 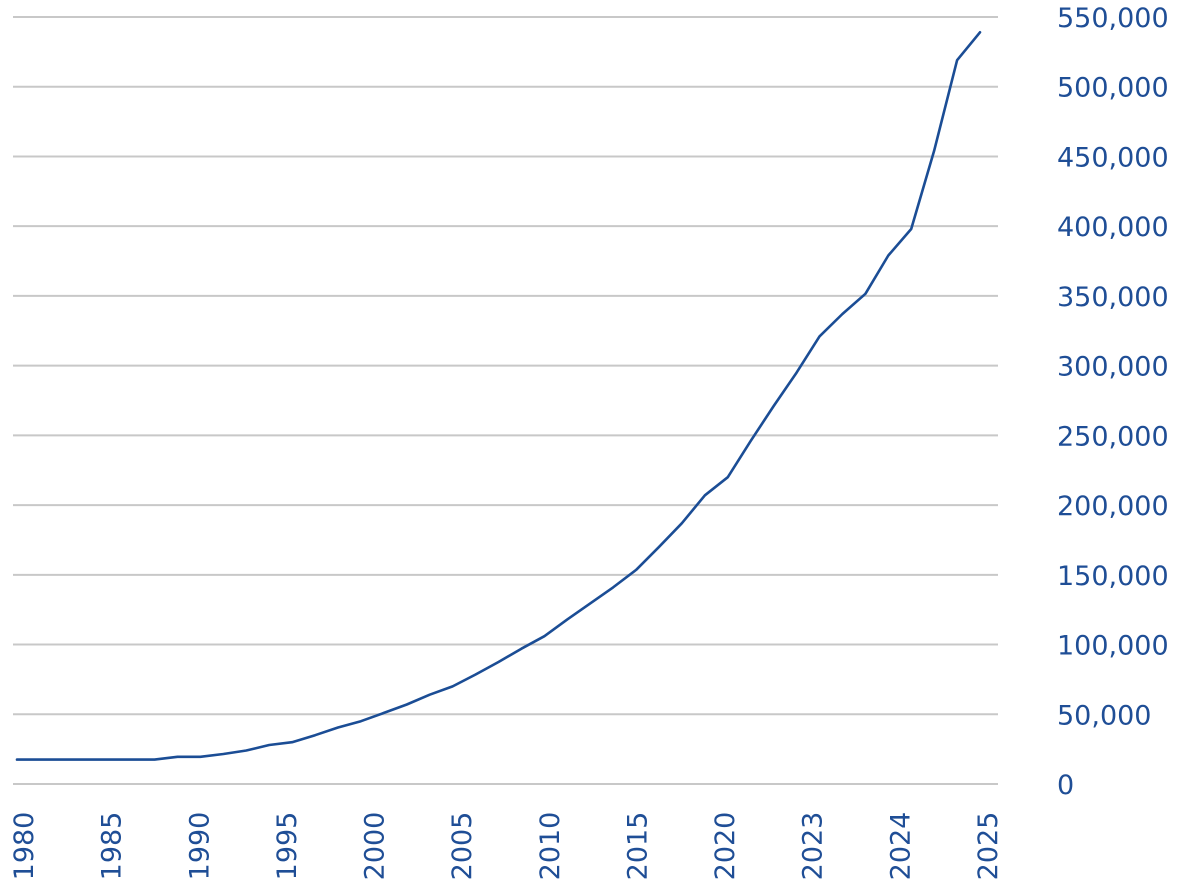 What do you see at coordinates (112, 846) in the screenshot?
I see `x-tick-label: 1985` at bounding box center [112, 846].